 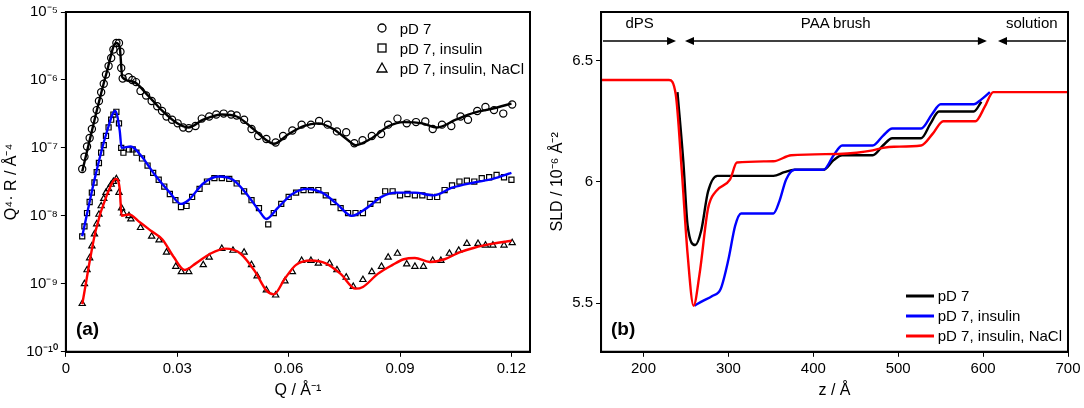 I want to click on x-tick-label: 0.12, so click(x=511, y=367).